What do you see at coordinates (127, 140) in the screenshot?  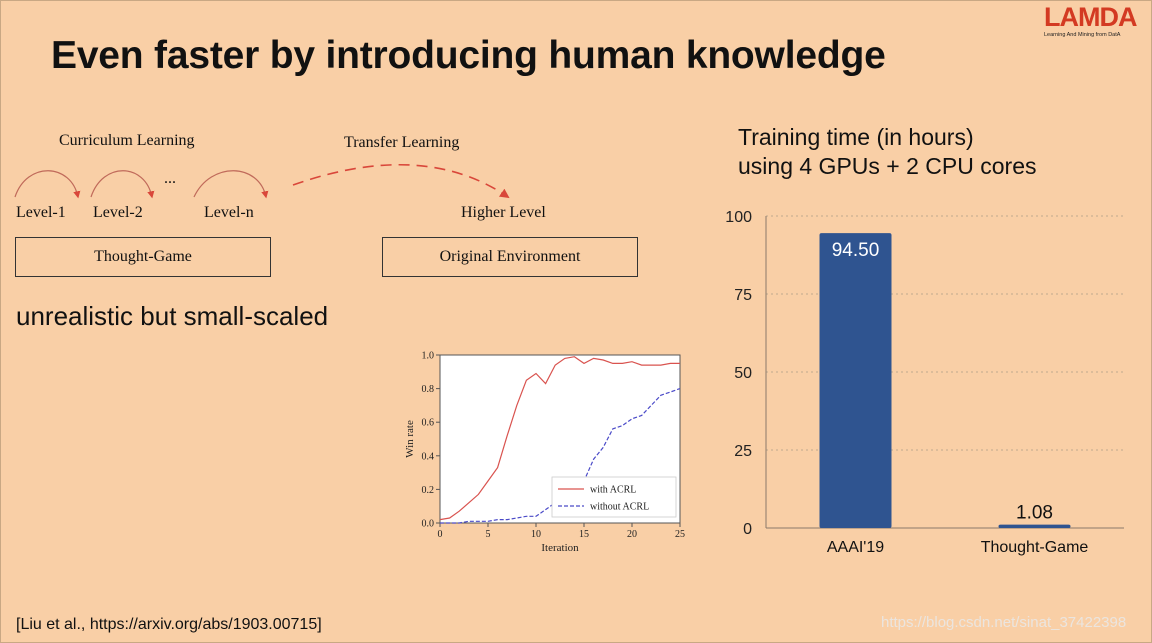 I see `curriculum-learning-label: Curriculum Learning` at bounding box center [127, 140].